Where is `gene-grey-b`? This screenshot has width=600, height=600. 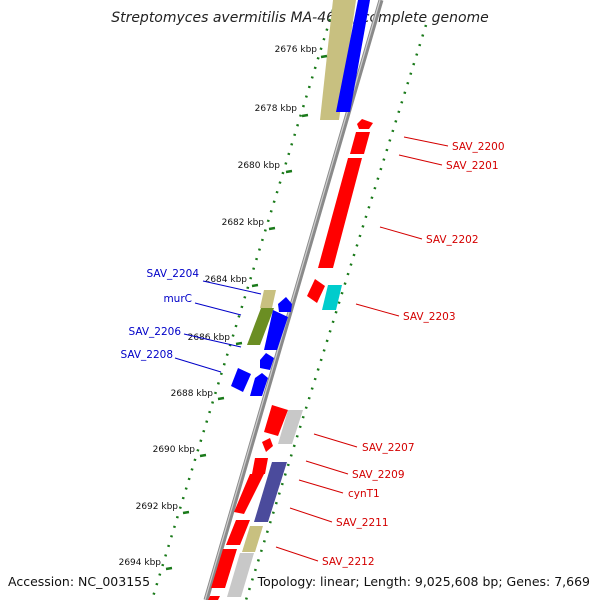 gene-grey-b is located at coordinates (240, 575).